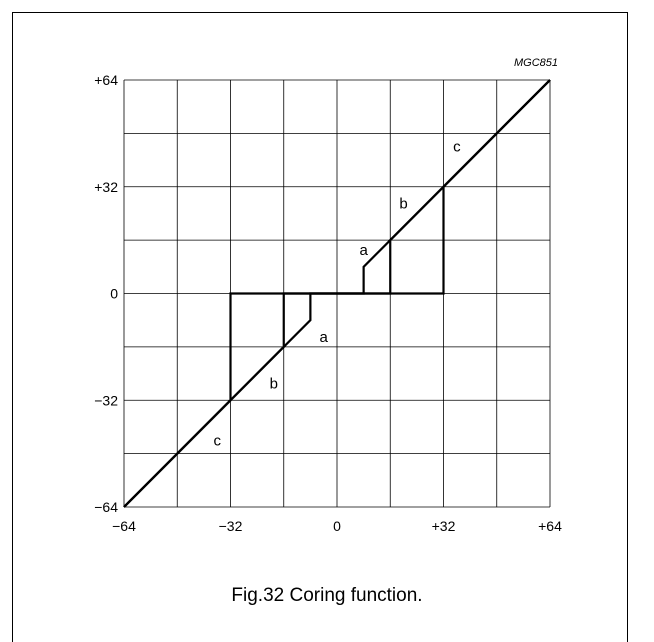 Image resolution: width=654 pixels, height=642 pixels. What do you see at coordinates (106, 80) in the screenshot?
I see `y-tick-label: +64` at bounding box center [106, 80].